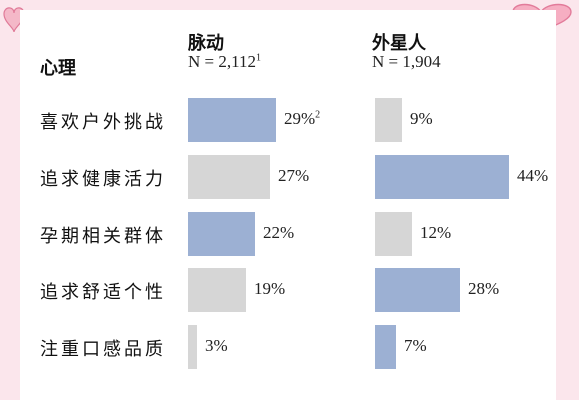  What do you see at coordinates (206, 43) in the screenshot?
I see `brand-1-name: 脉动` at bounding box center [206, 43].